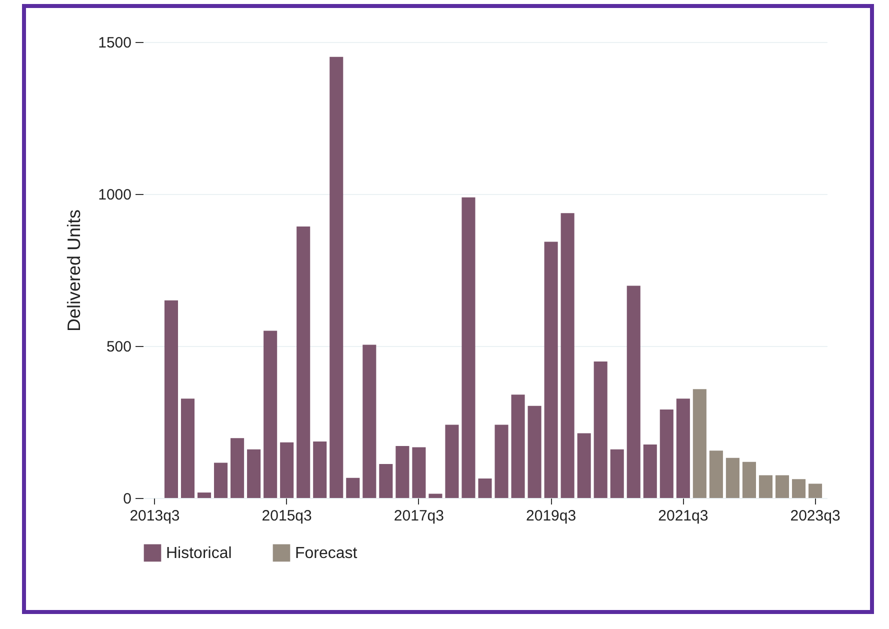 This screenshot has width=889, height=629. Describe the element at coordinates (74, 270) in the screenshot. I see `y-axis-title: Delivered Units` at that location.